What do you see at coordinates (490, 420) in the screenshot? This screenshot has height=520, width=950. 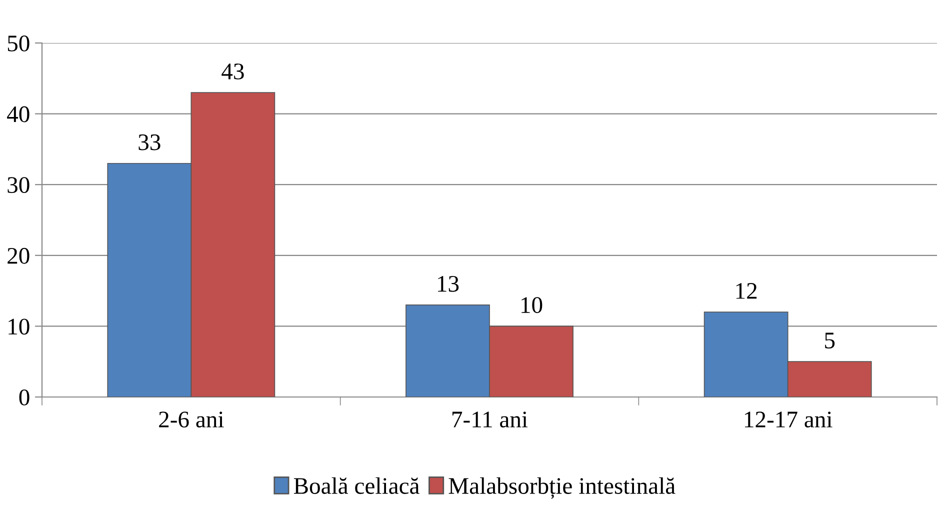 I see `x-tick-label: 7-11 ani` at bounding box center [490, 420].